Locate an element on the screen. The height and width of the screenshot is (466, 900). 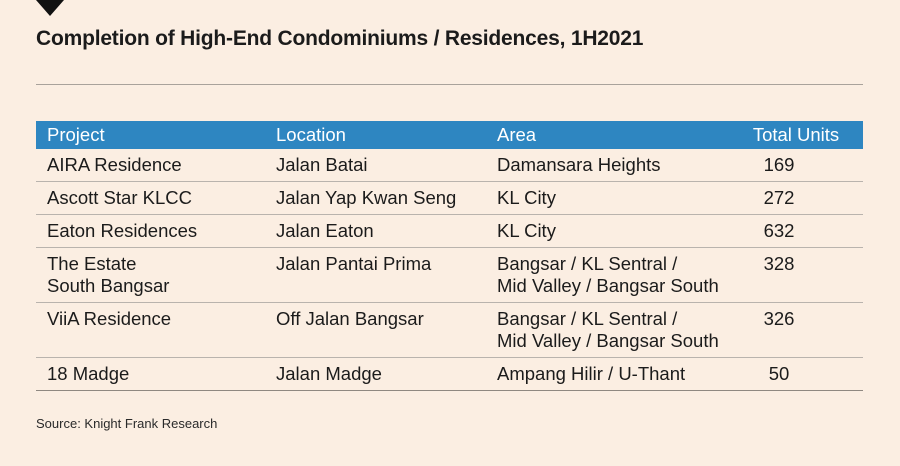
cell-location: Jalan Yap Kwan Seng is located at coordinates (375, 198).